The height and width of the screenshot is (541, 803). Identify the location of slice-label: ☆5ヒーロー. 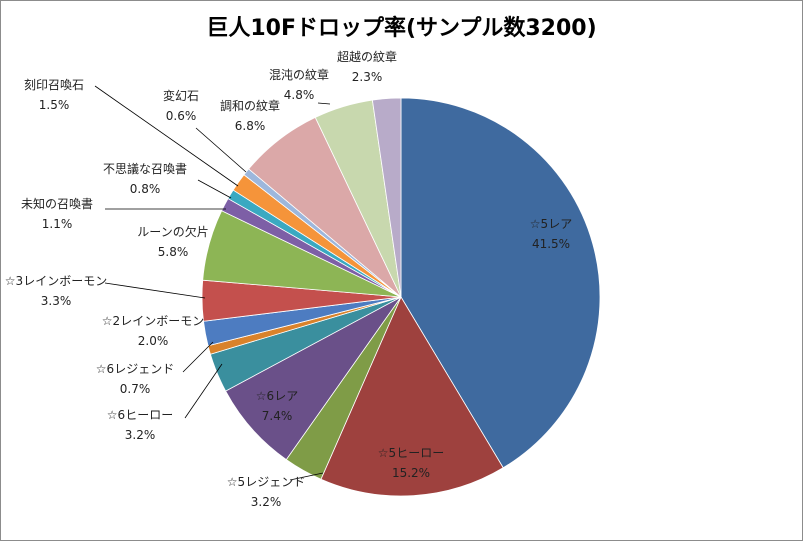
(411, 453).